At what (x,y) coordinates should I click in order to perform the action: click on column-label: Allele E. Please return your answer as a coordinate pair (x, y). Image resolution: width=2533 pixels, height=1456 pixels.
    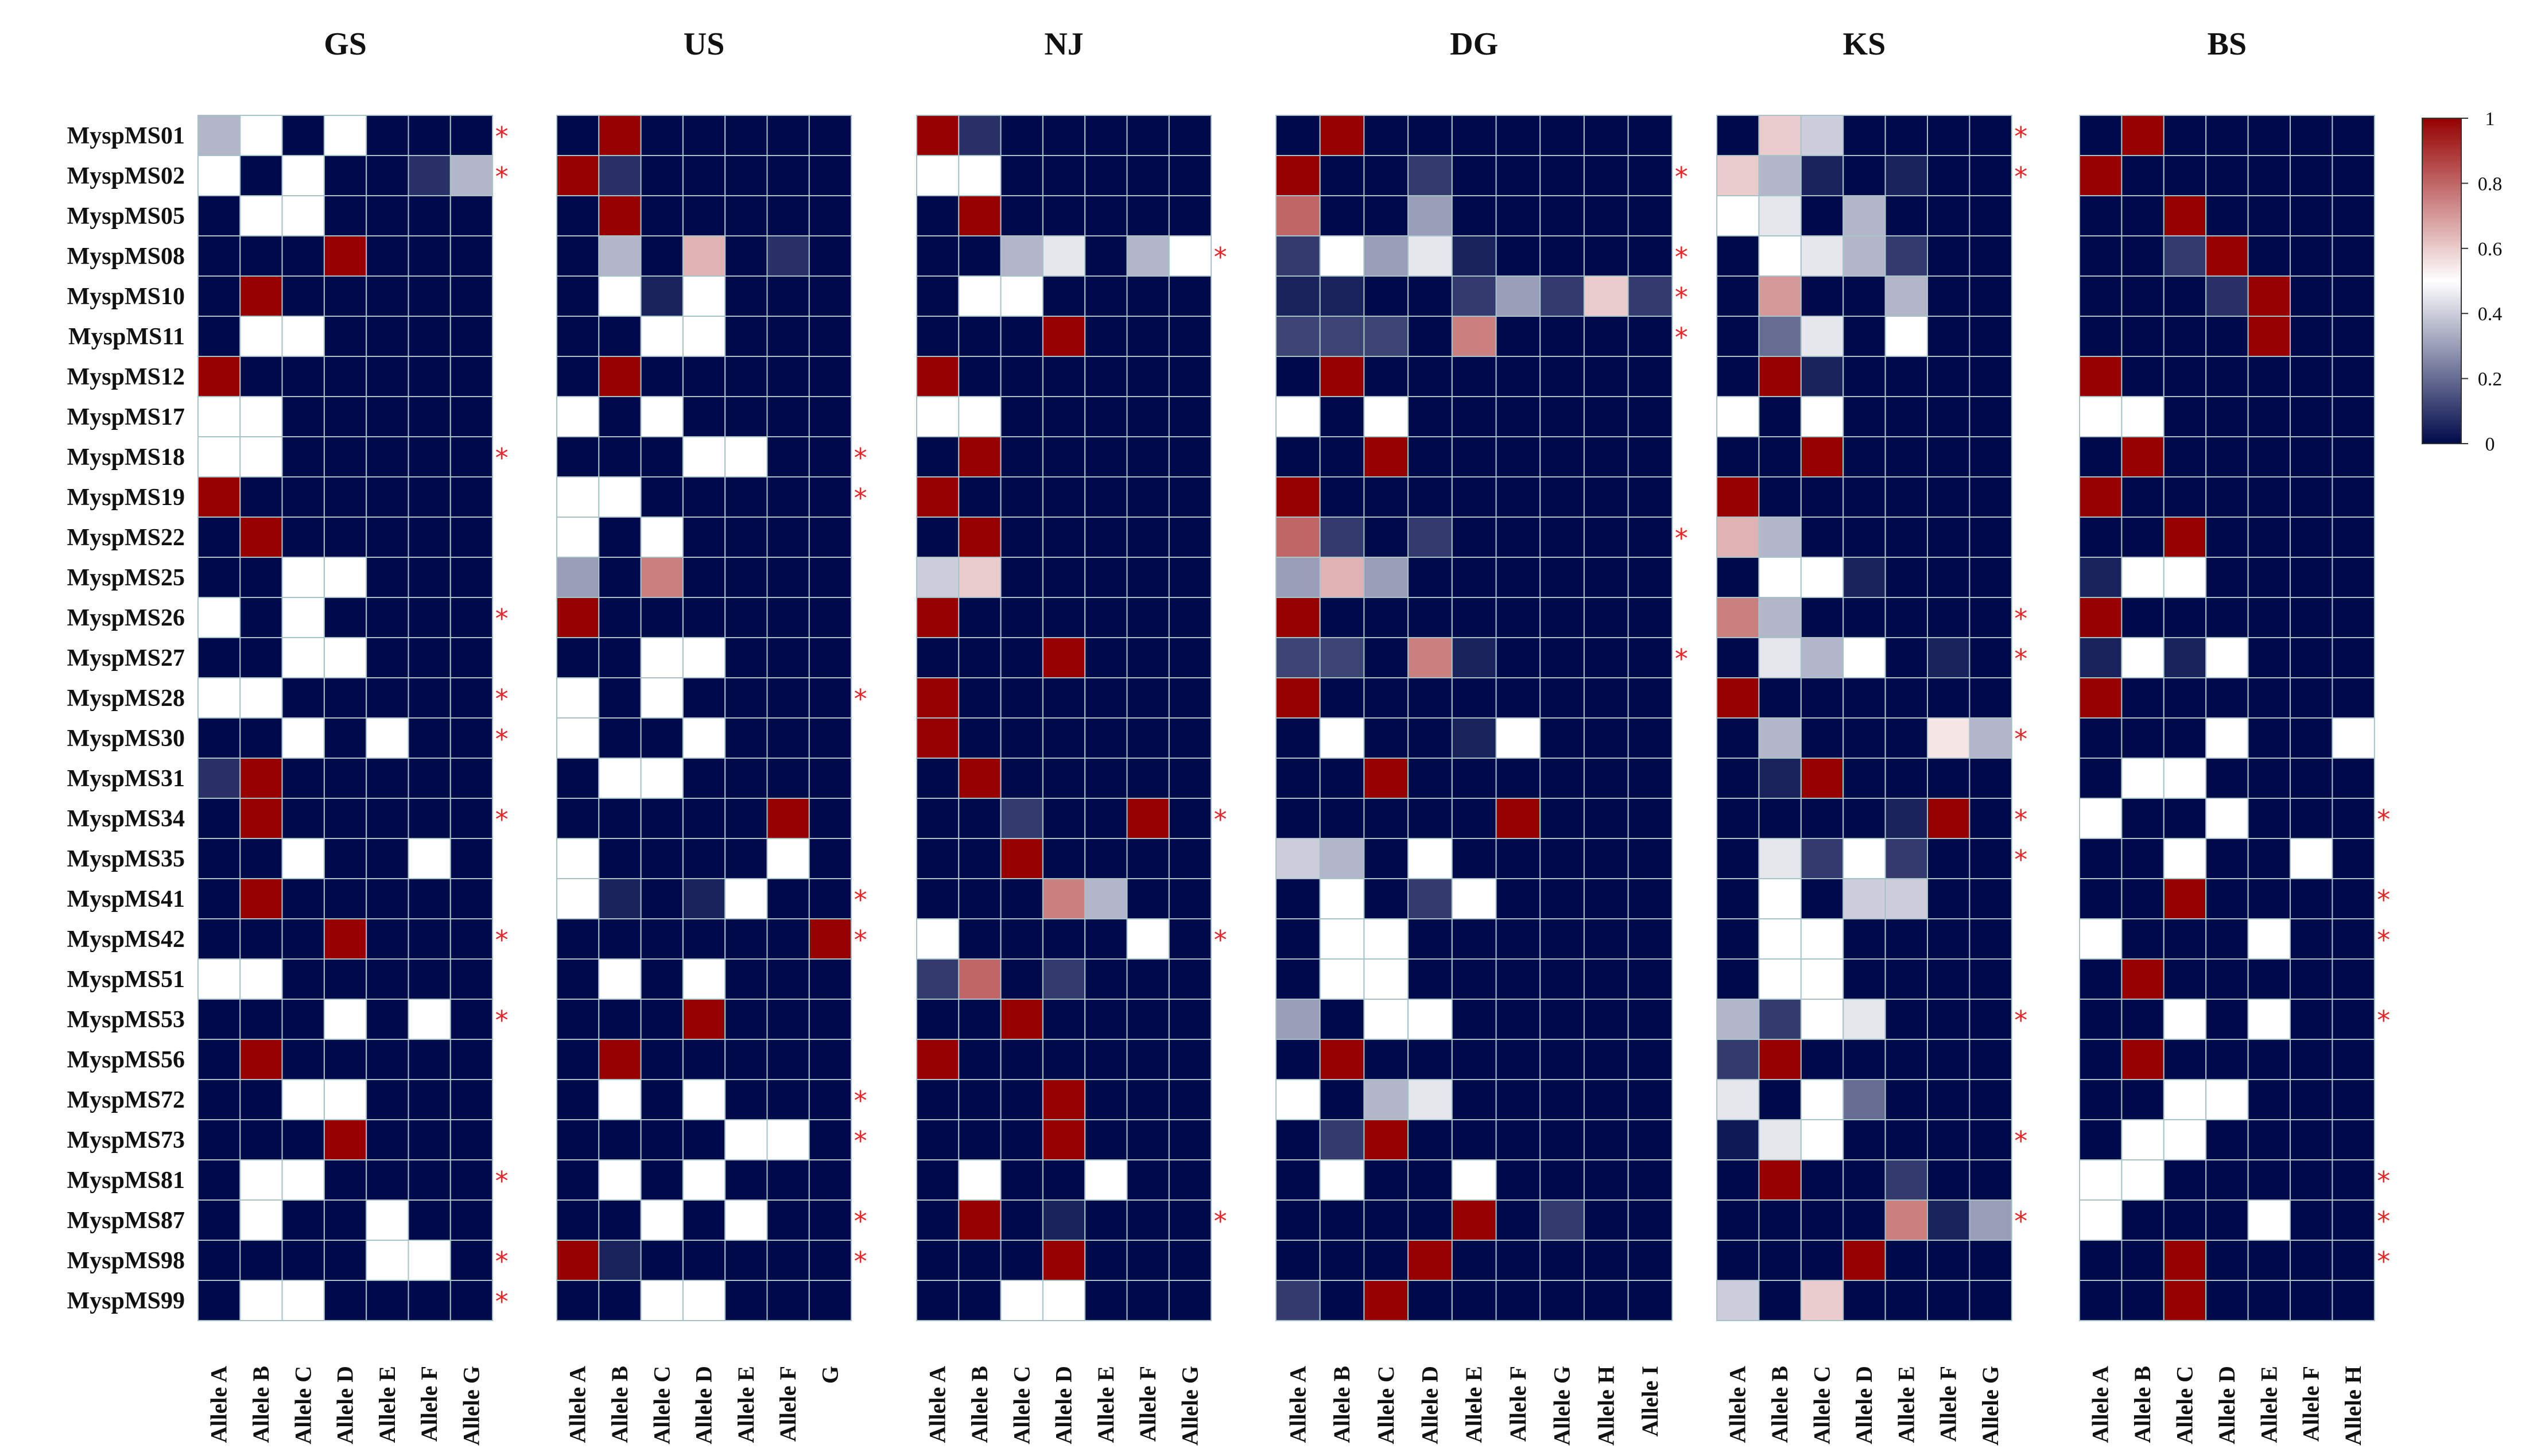
    Looking at the image, I should click on (2269, 1404).